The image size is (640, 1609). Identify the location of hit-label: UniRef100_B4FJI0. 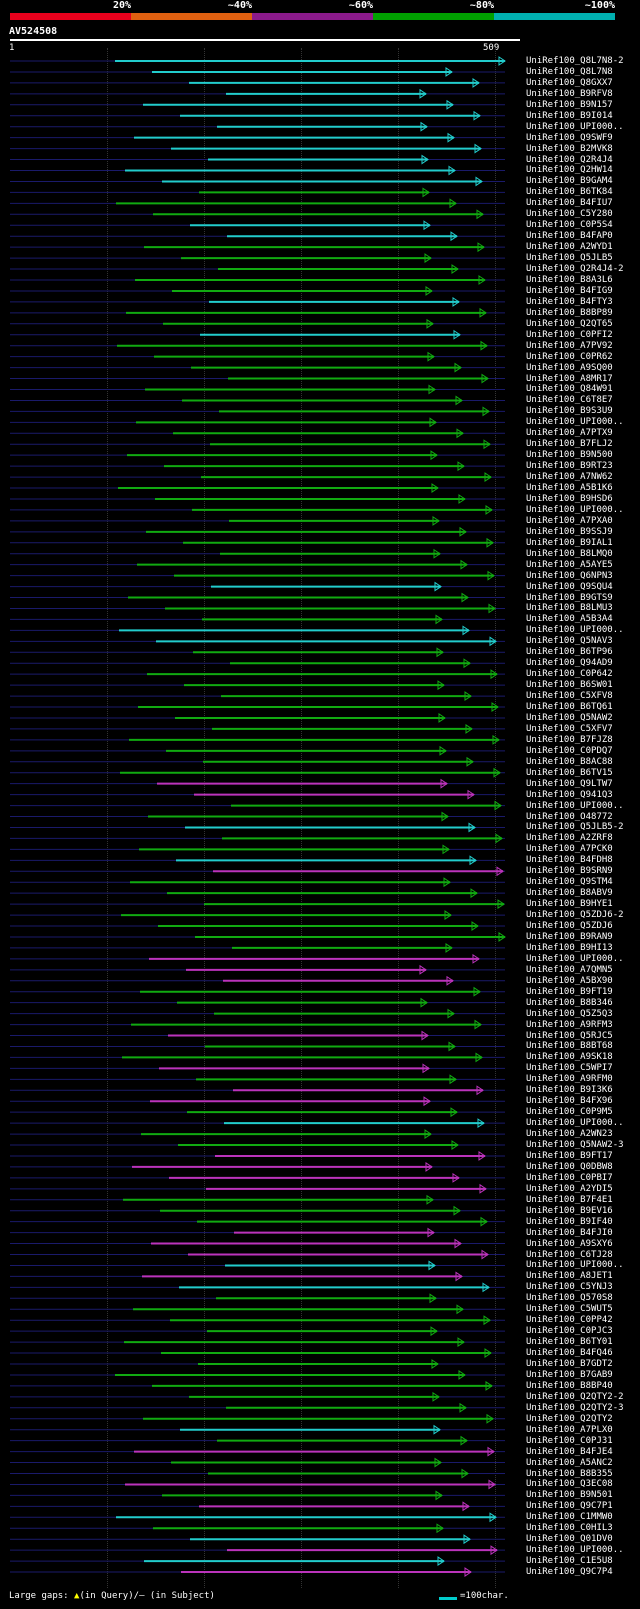
(569, 1232).